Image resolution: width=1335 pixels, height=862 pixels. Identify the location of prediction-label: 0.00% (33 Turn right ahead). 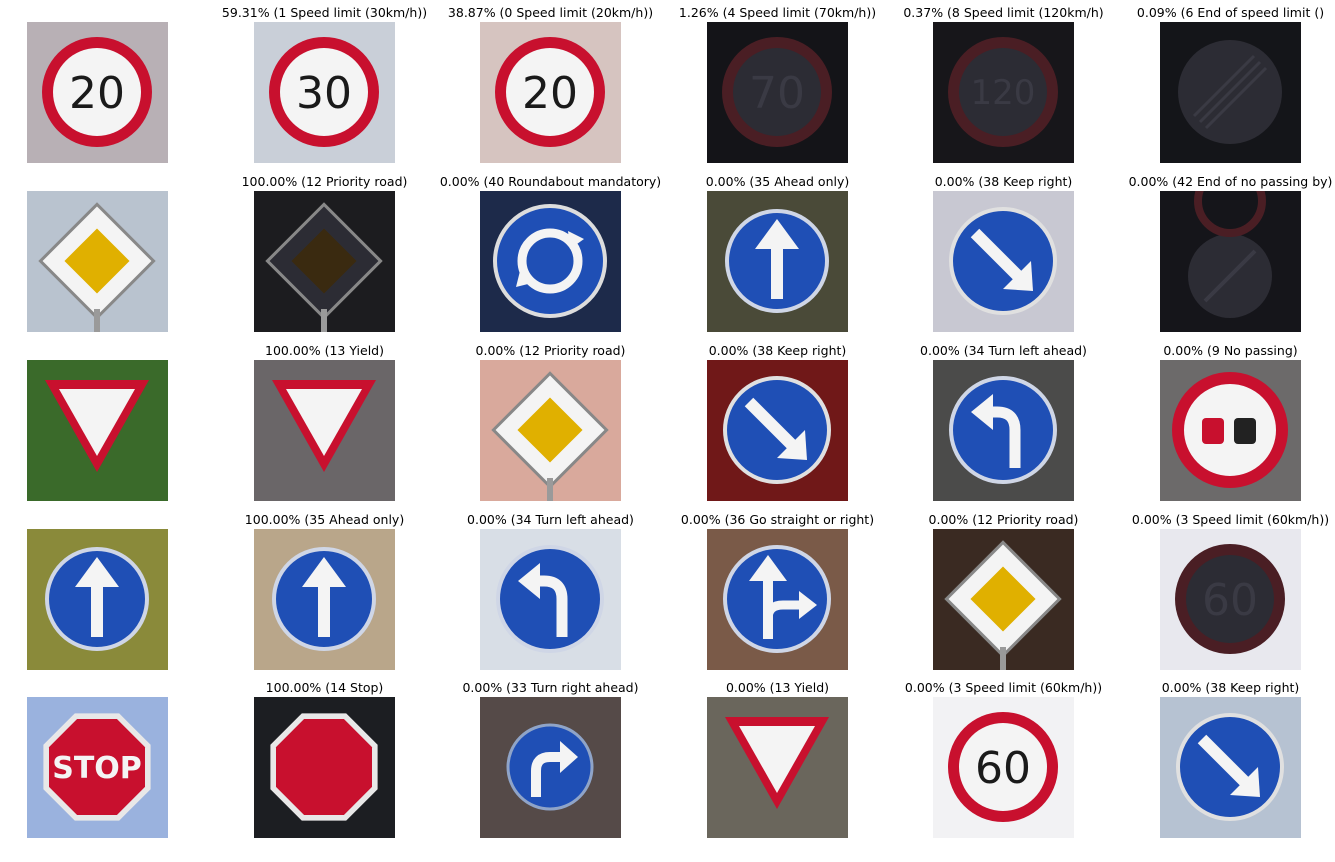
(550, 687).